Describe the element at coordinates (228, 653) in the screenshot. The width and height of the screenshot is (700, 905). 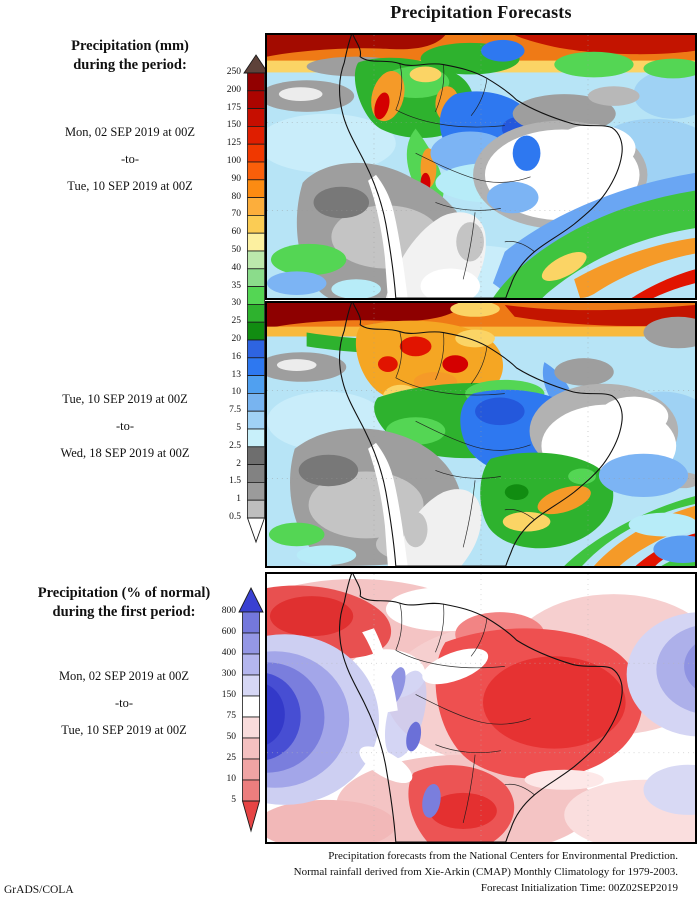
I see `colorbar-tick-label: 400` at that location.